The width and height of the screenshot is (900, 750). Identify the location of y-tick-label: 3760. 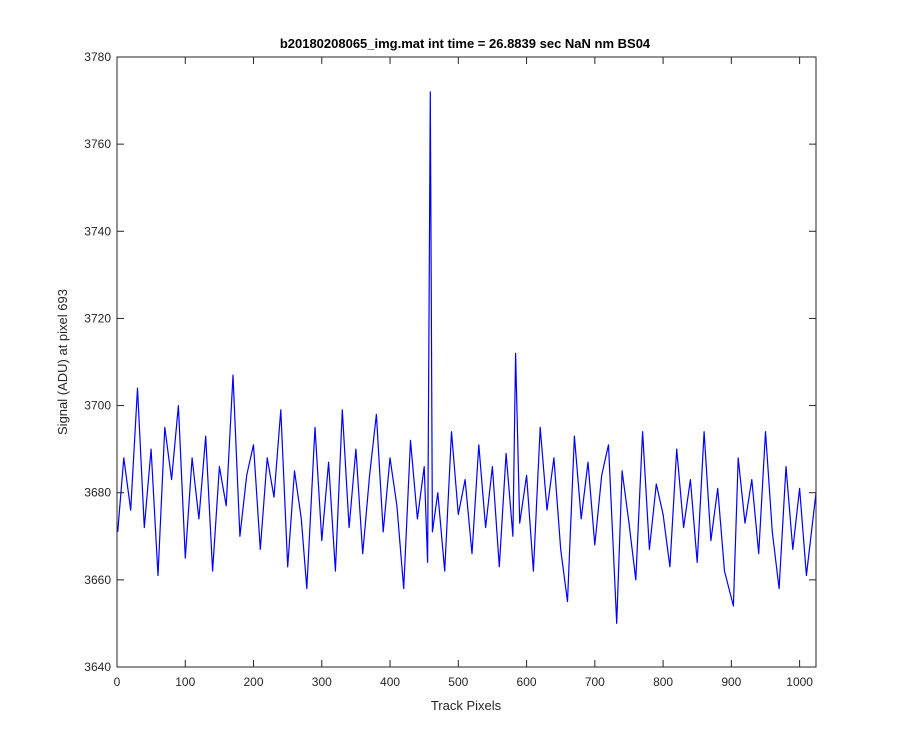
(97, 144).